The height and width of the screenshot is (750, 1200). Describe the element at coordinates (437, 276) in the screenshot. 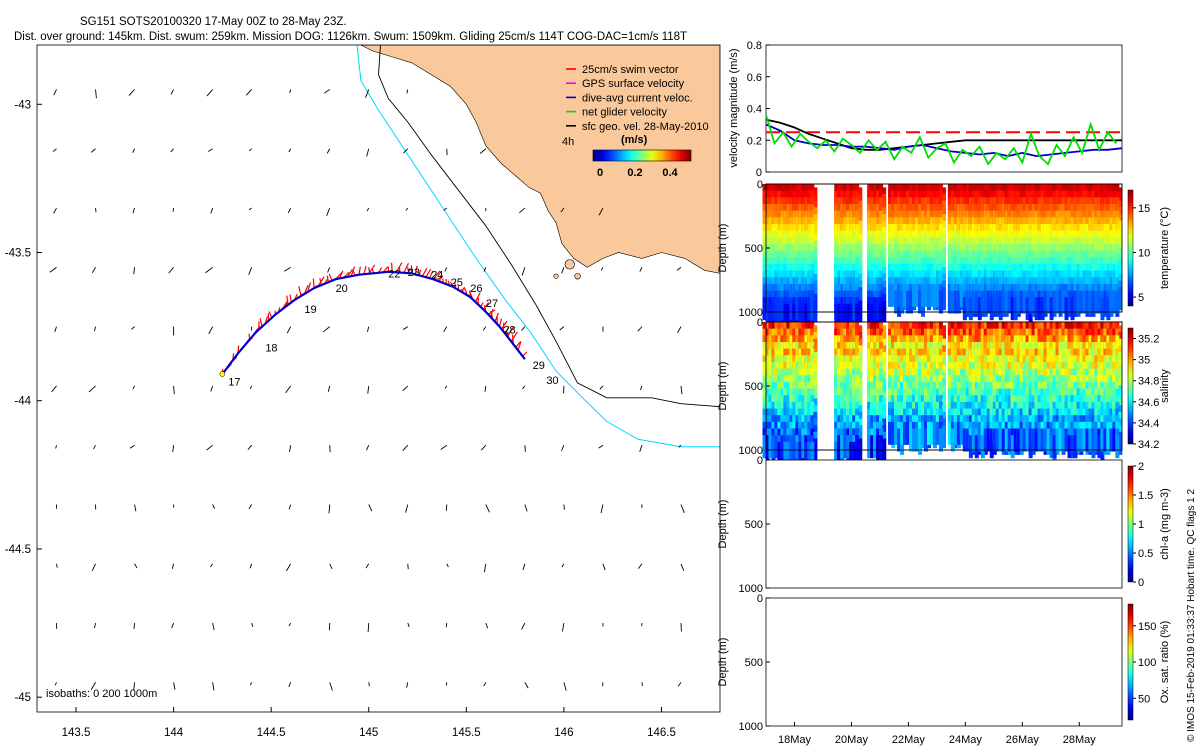

I see `day-label: 24` at that location.